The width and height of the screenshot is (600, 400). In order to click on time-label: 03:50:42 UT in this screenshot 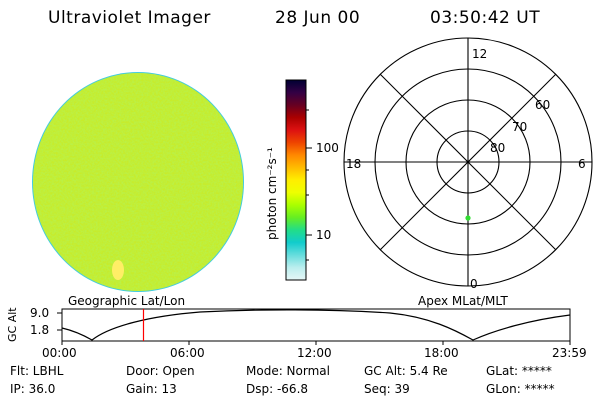, I will do `click(485, 18)`.